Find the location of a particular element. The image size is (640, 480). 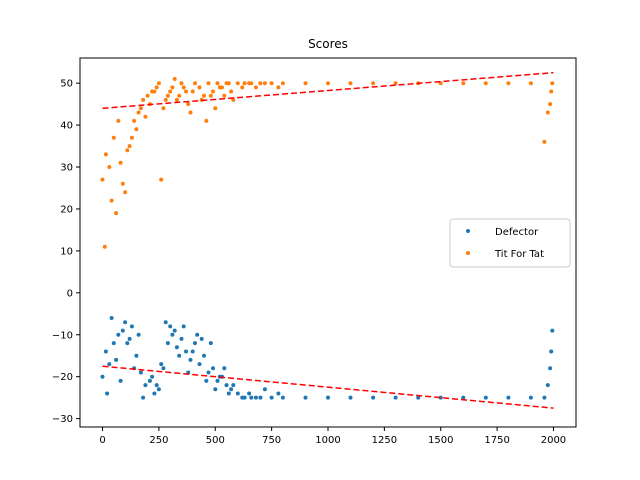

x-tick-label: 1750 is located at coordinates (496, 440).